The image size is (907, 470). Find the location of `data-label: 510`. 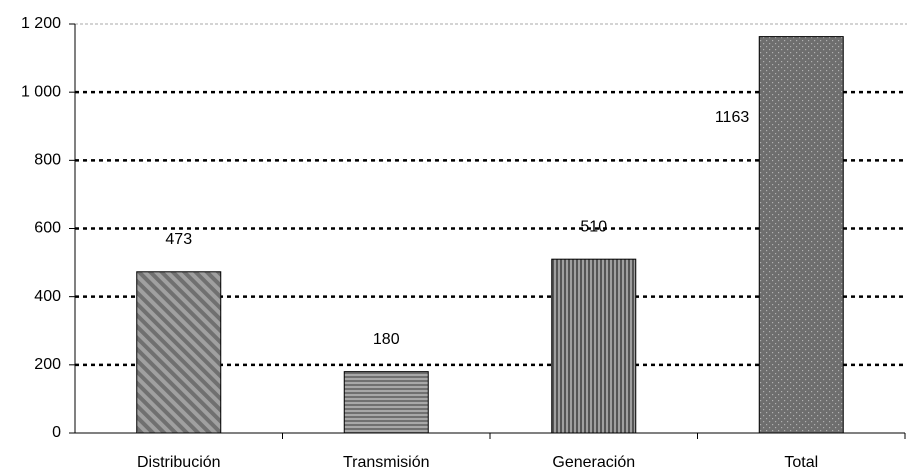

data-label: 510 is located at coordinates (593, 226).